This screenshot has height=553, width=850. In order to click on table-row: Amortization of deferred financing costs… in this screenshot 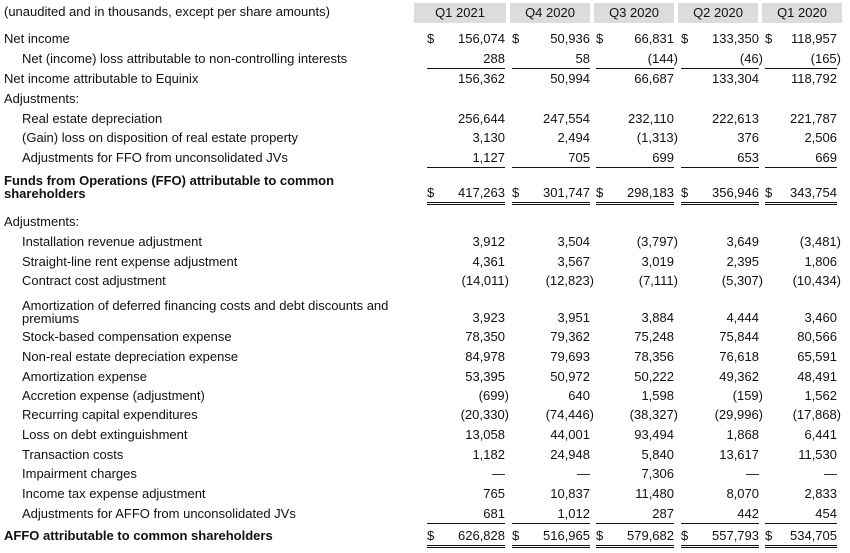, I will do `click(425, 312)`.